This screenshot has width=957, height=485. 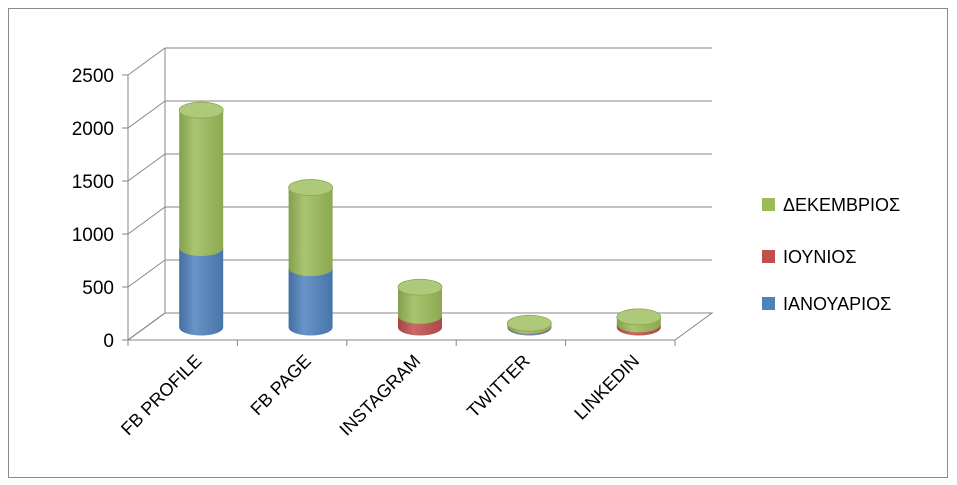 I want to click on y-tick-label: 500, so click(x=98, y=288).